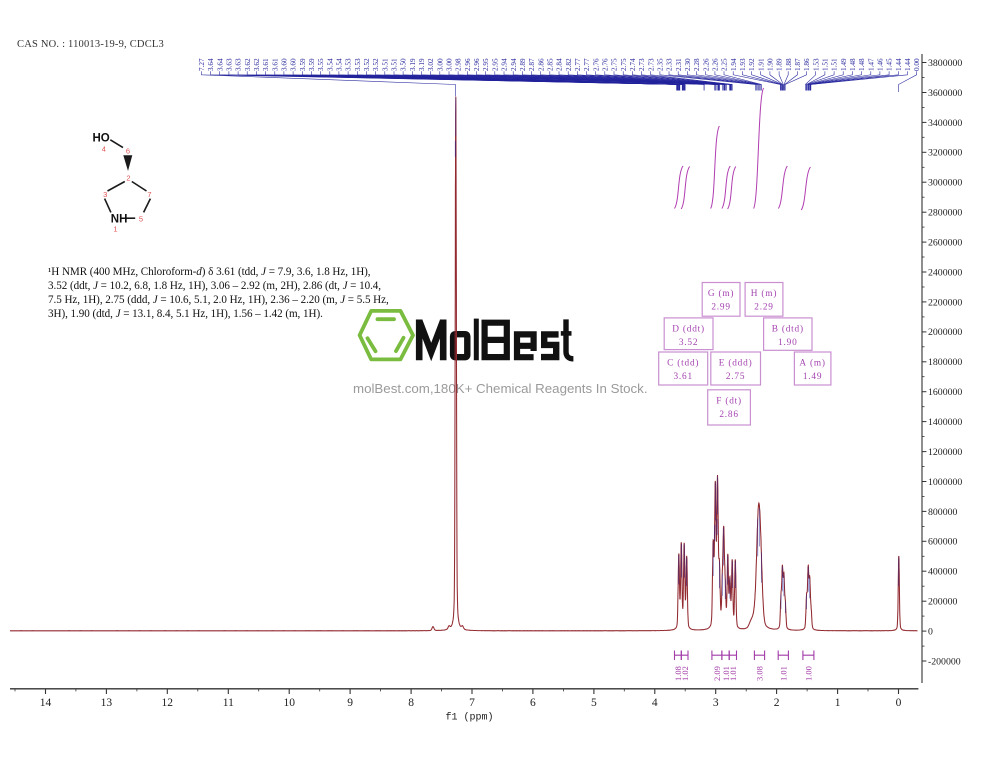  I want to click on svg-text: 3.60, so click(285, 64).